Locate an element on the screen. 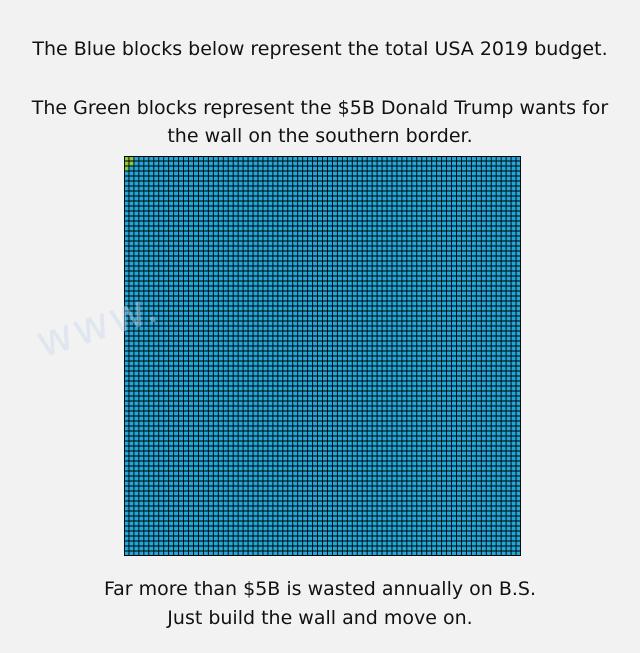  footer-line-2: Just build the wall and move on. is located at coordinates (320, 618).